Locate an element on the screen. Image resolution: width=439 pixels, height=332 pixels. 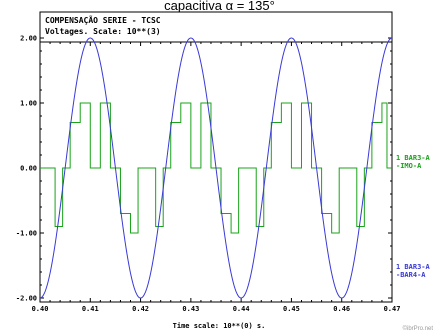
x-tick-label: 0.40 is located at coordinates (40, 309).